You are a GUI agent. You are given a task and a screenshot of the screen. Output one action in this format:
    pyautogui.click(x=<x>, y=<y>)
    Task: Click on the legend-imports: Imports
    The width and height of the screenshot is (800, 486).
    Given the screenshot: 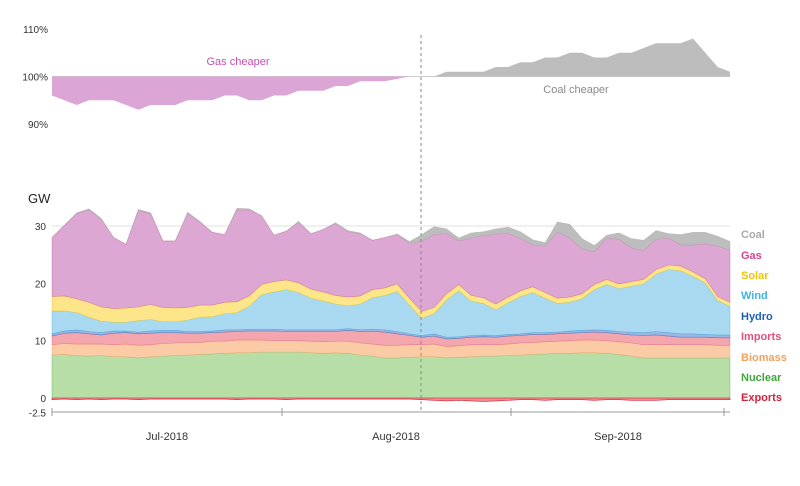 What is the action you would take?
    pyautogui.click(x=761, y=337)
    